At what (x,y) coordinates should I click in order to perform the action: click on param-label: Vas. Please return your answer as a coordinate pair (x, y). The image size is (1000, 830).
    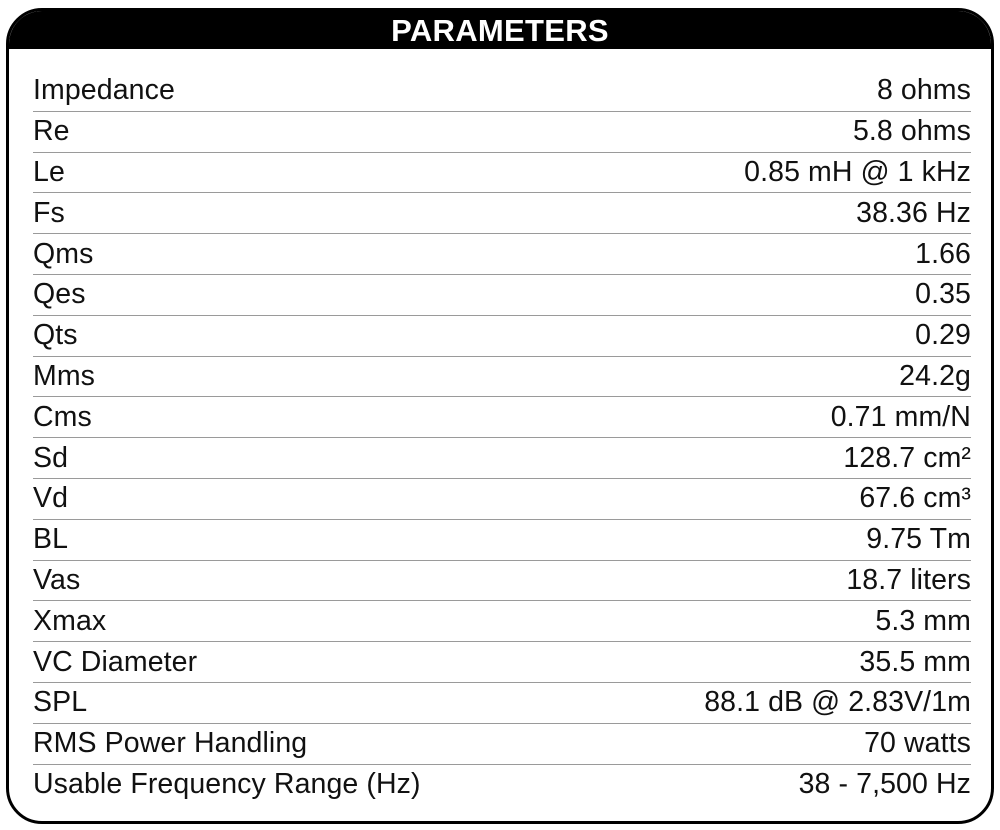
    Looking at the image, I should click on (57, 579).